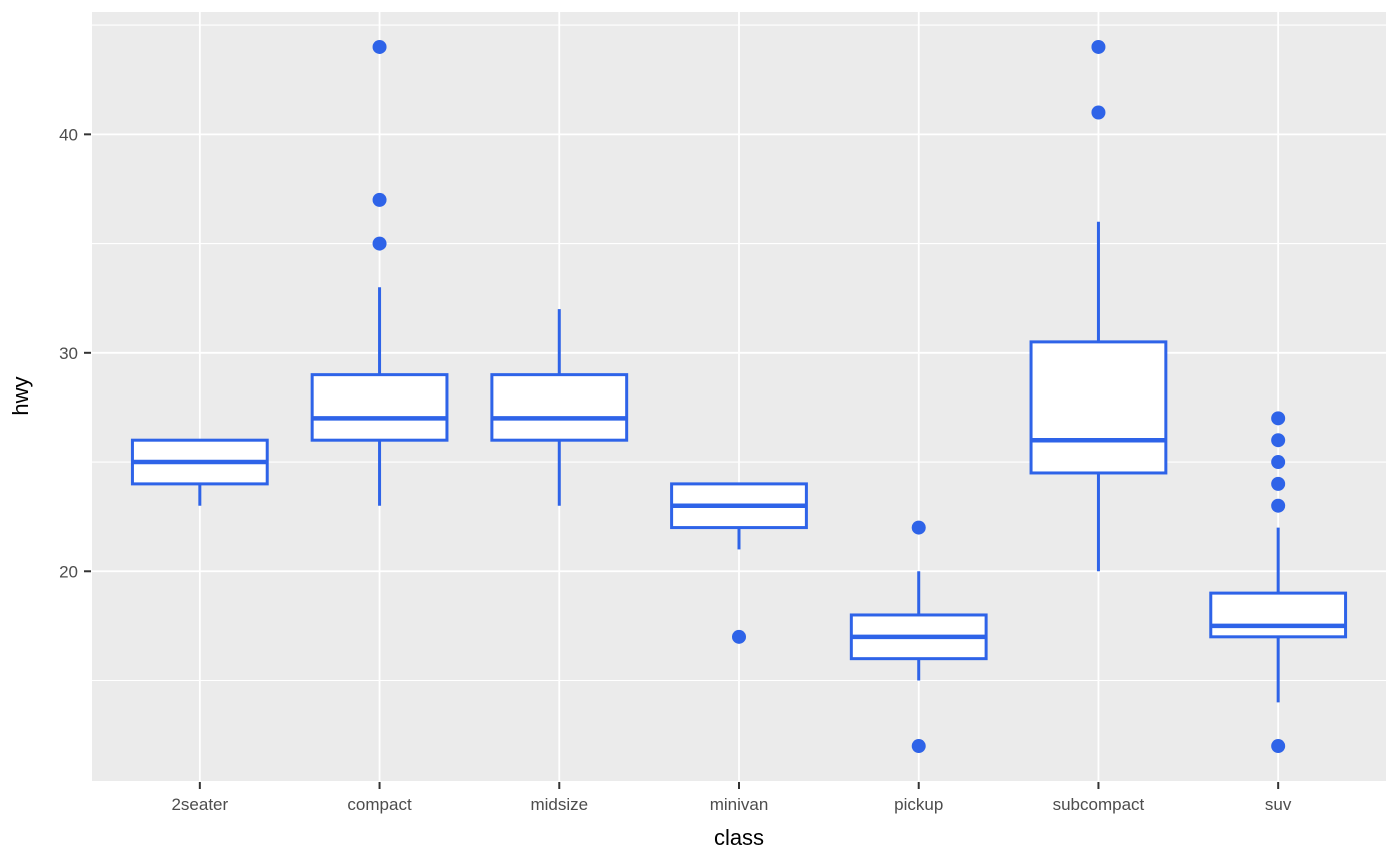 Image resolution: width=1400 pixels, height=866 pixels. Describe the element at coordinates (1098, 305) in the screenshot. I see `boxplot-subcompact` at that location.